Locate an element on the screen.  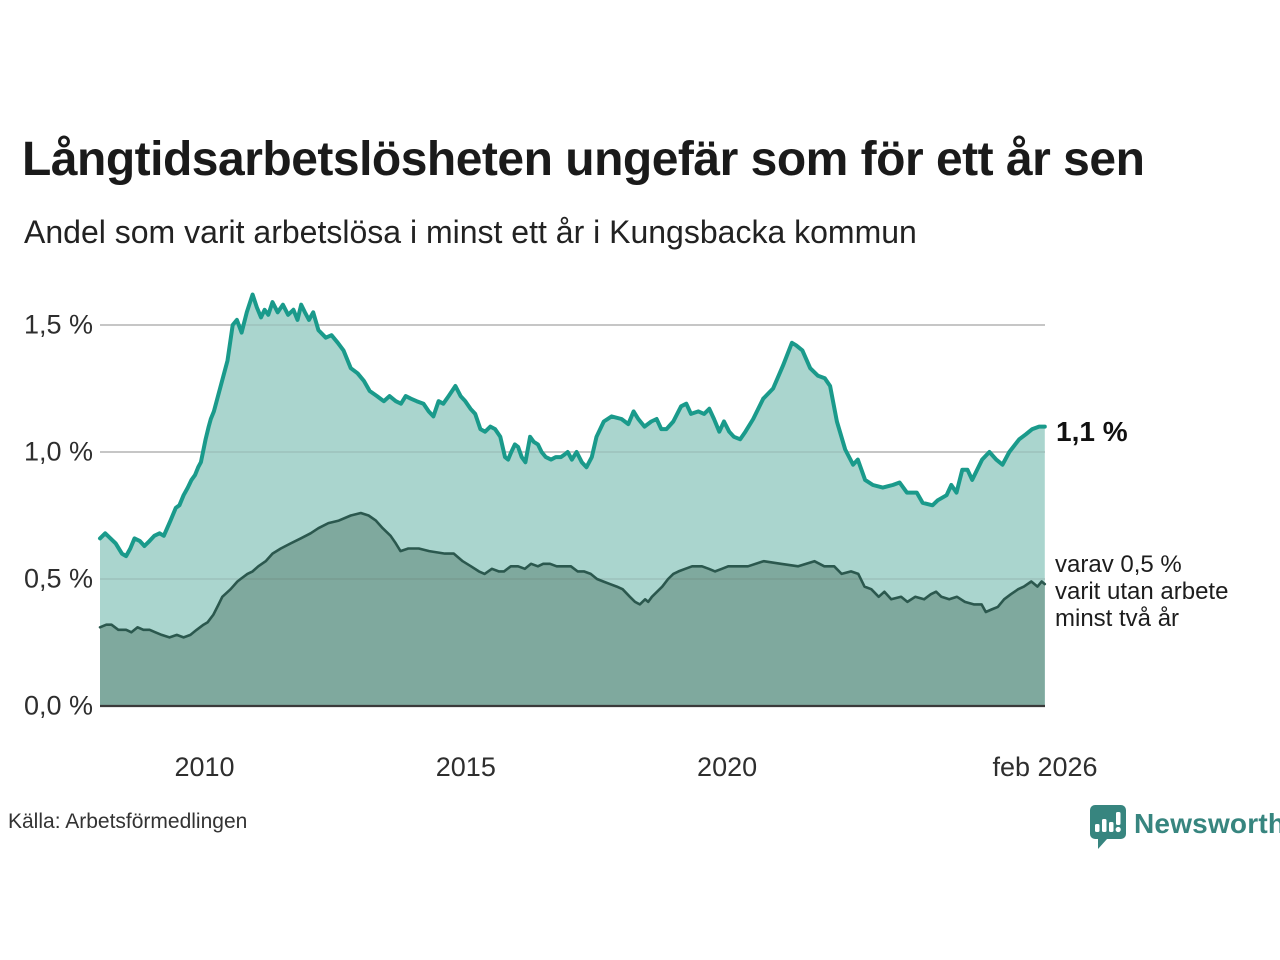
y-tick-label: 0,0 % is located at coordinates (58, 705).